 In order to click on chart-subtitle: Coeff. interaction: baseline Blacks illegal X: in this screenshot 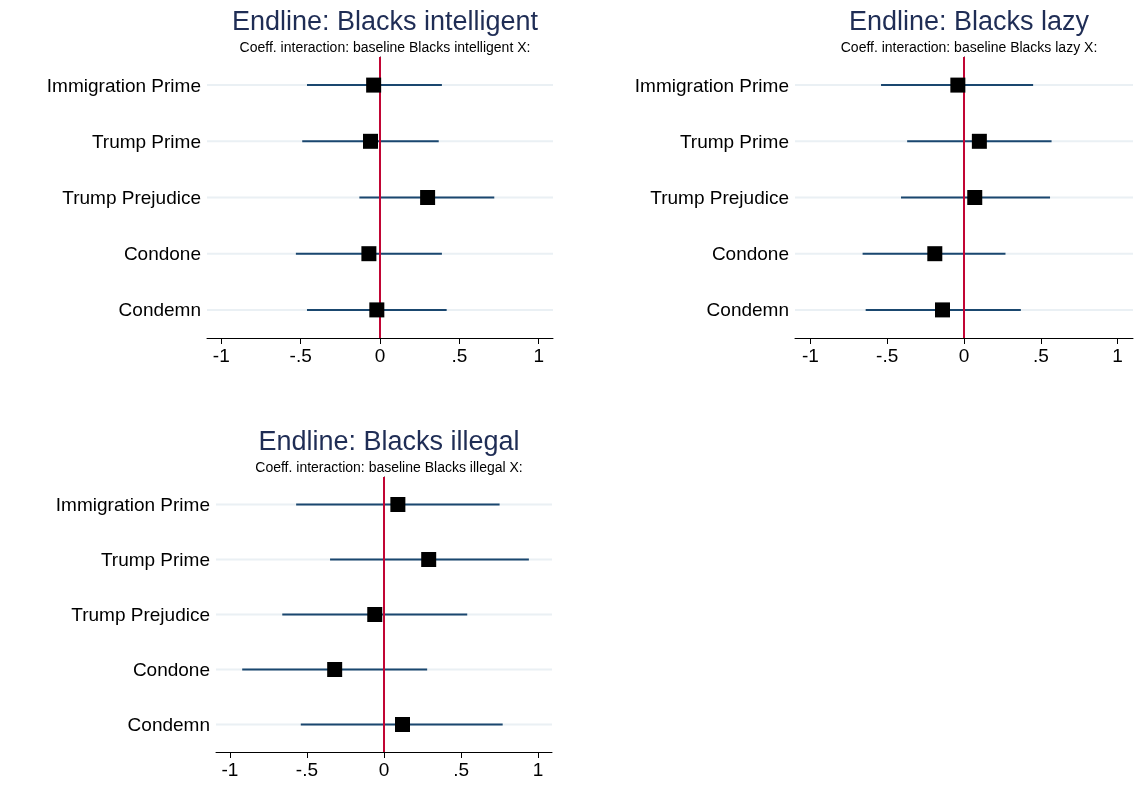, I will do `click(389, 467)`.